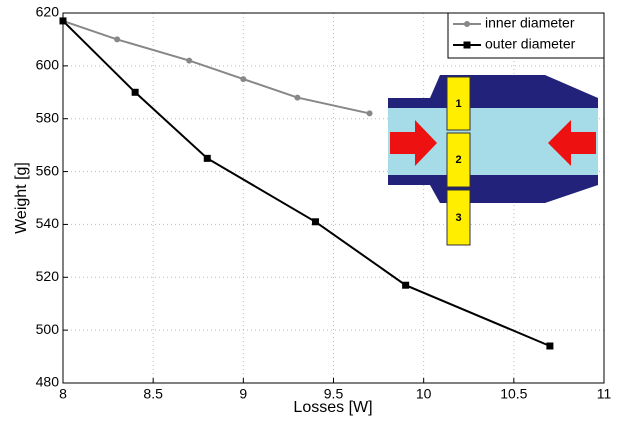 Image resolution: width=618 pixels, height=424 pixels. I want to click on x-tick-label: 9.5, so click(334, 394).